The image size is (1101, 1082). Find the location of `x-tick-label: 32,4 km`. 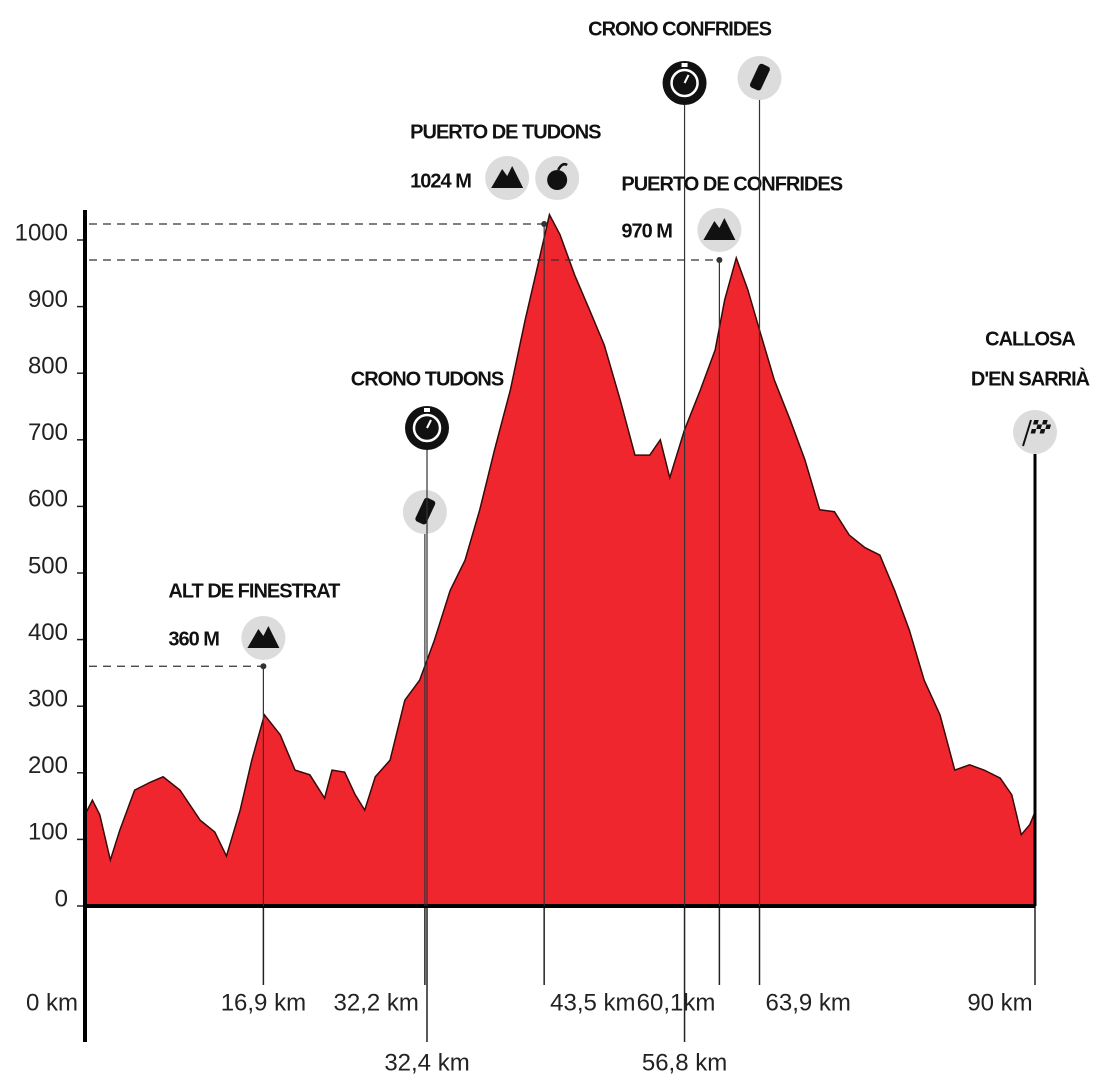

x-tick-label: 32,4 km is located at coordinates (426, 1062).